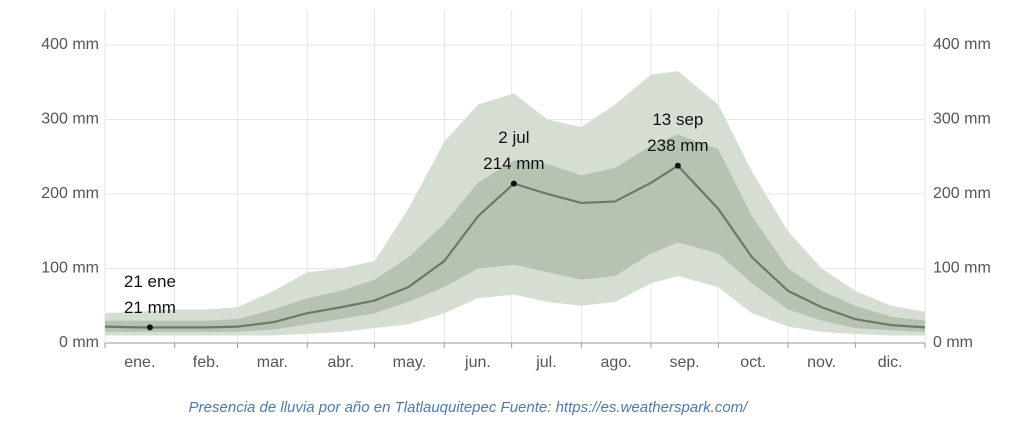  I want to click on y2-tick-label: 200 mm, so click(962, 193).